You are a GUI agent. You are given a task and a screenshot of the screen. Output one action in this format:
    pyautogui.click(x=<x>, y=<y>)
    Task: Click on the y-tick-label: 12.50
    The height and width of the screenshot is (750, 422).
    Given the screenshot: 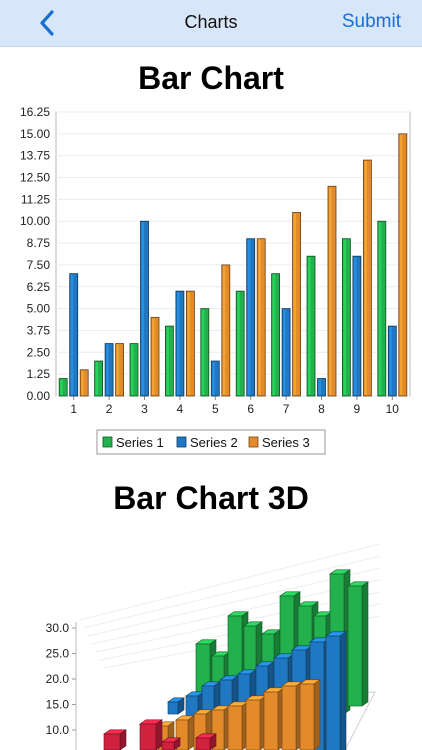 What is the action you would take?
    pyautogui.click(x=35, y=178)
    